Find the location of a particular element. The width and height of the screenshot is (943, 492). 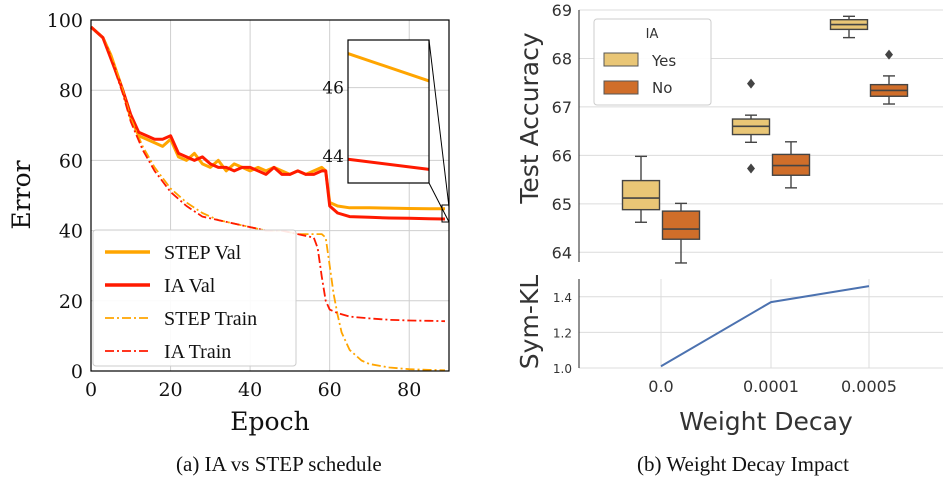

y-tick-label: 1.0 is located at coordinates (562, 369).